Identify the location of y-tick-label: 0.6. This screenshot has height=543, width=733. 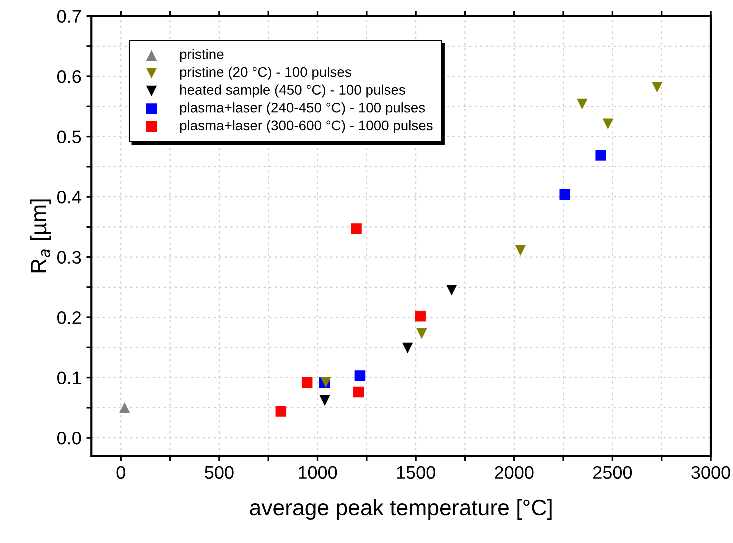
(70, 77).